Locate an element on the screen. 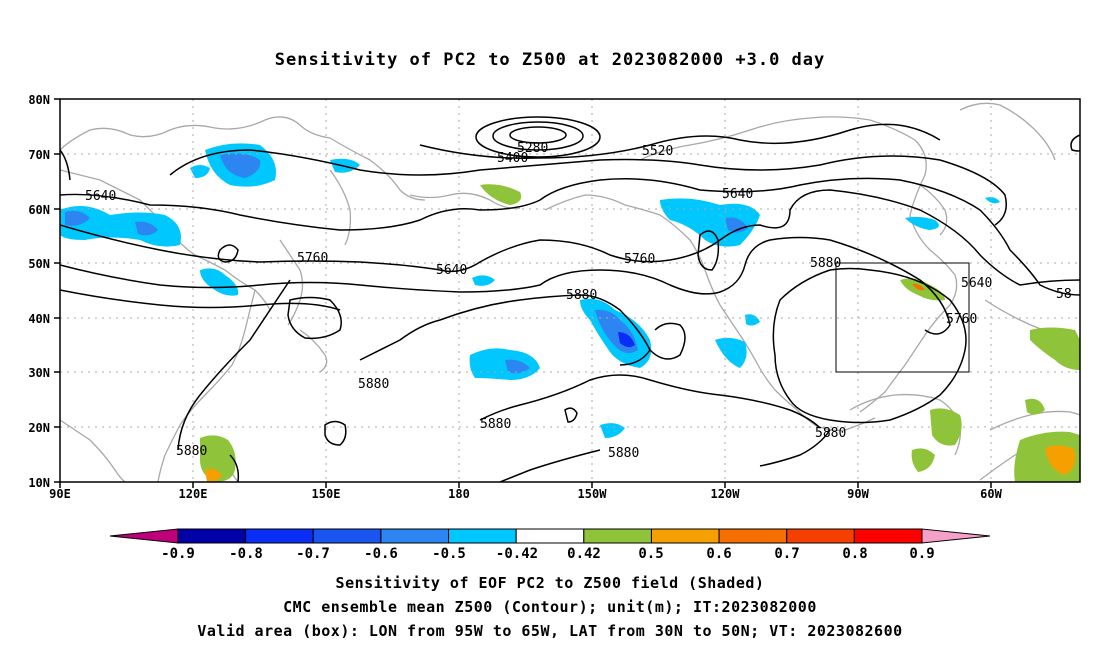  lon-label: 90W is located at coordinates (858, 494).